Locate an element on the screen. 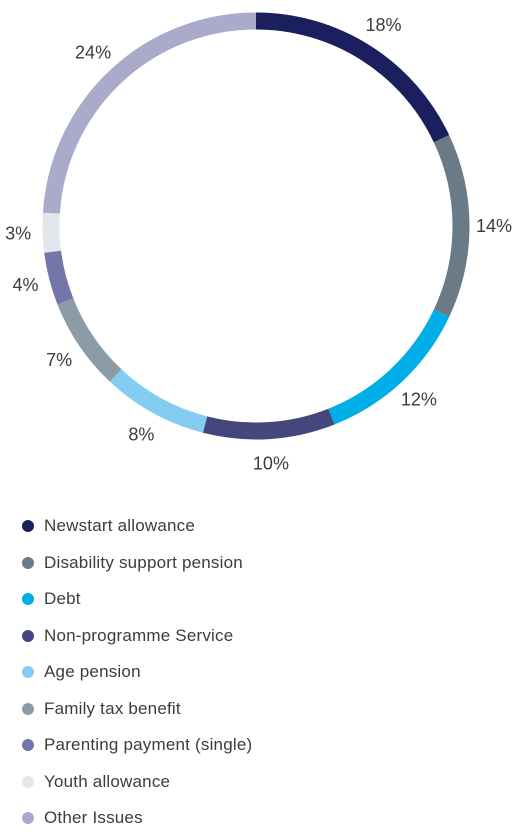 This screenshot has width=528, height=837. slice-newstart-allowance is located at coordinates (352, 77).